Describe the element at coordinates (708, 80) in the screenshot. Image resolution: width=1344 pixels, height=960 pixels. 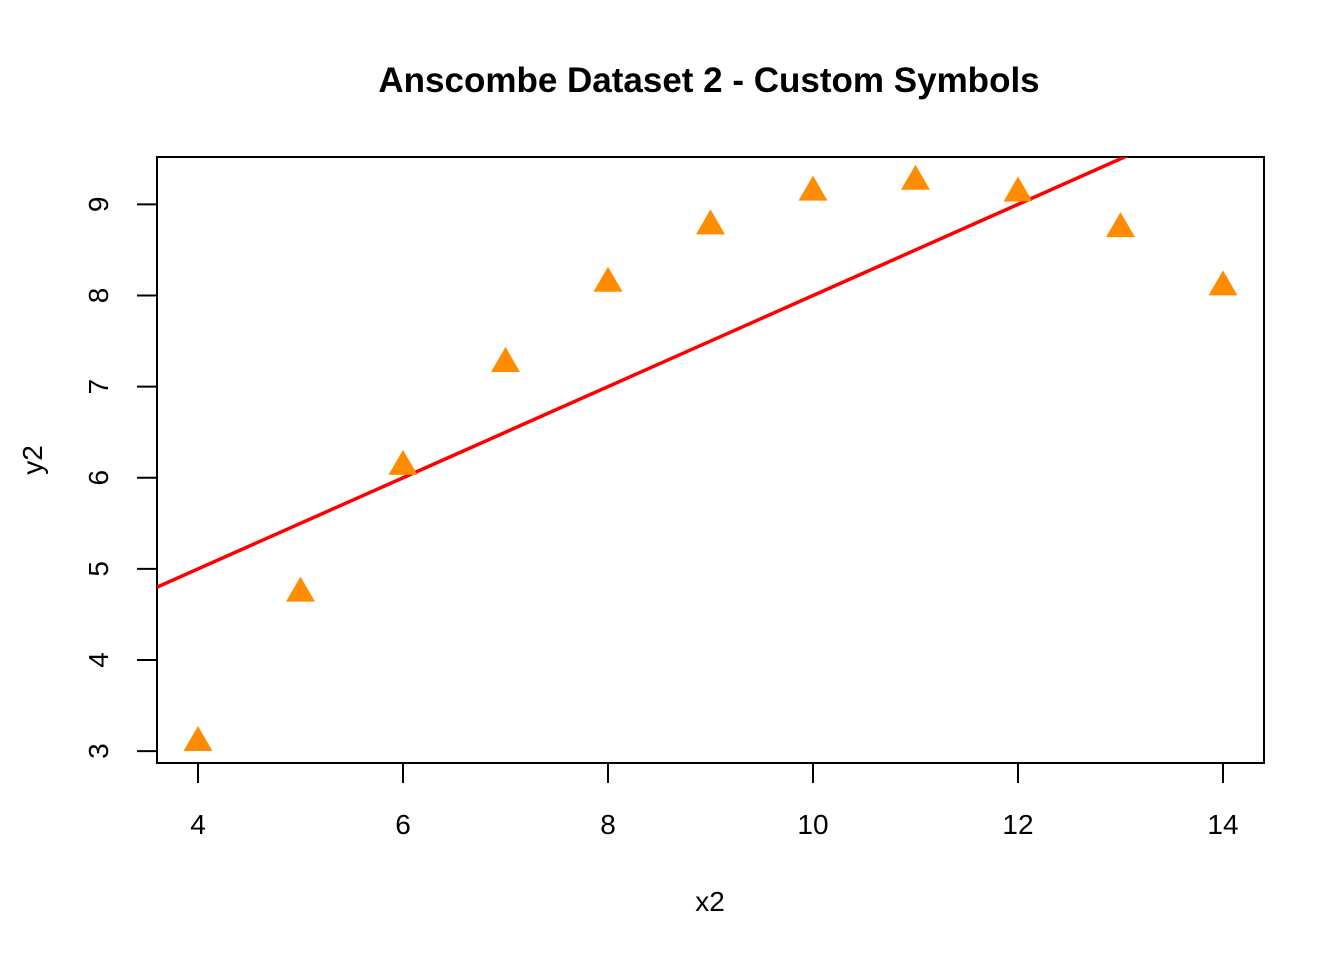
I see `chart-title: Anscombe Dataset 2 - Custom Symbols` at that location.